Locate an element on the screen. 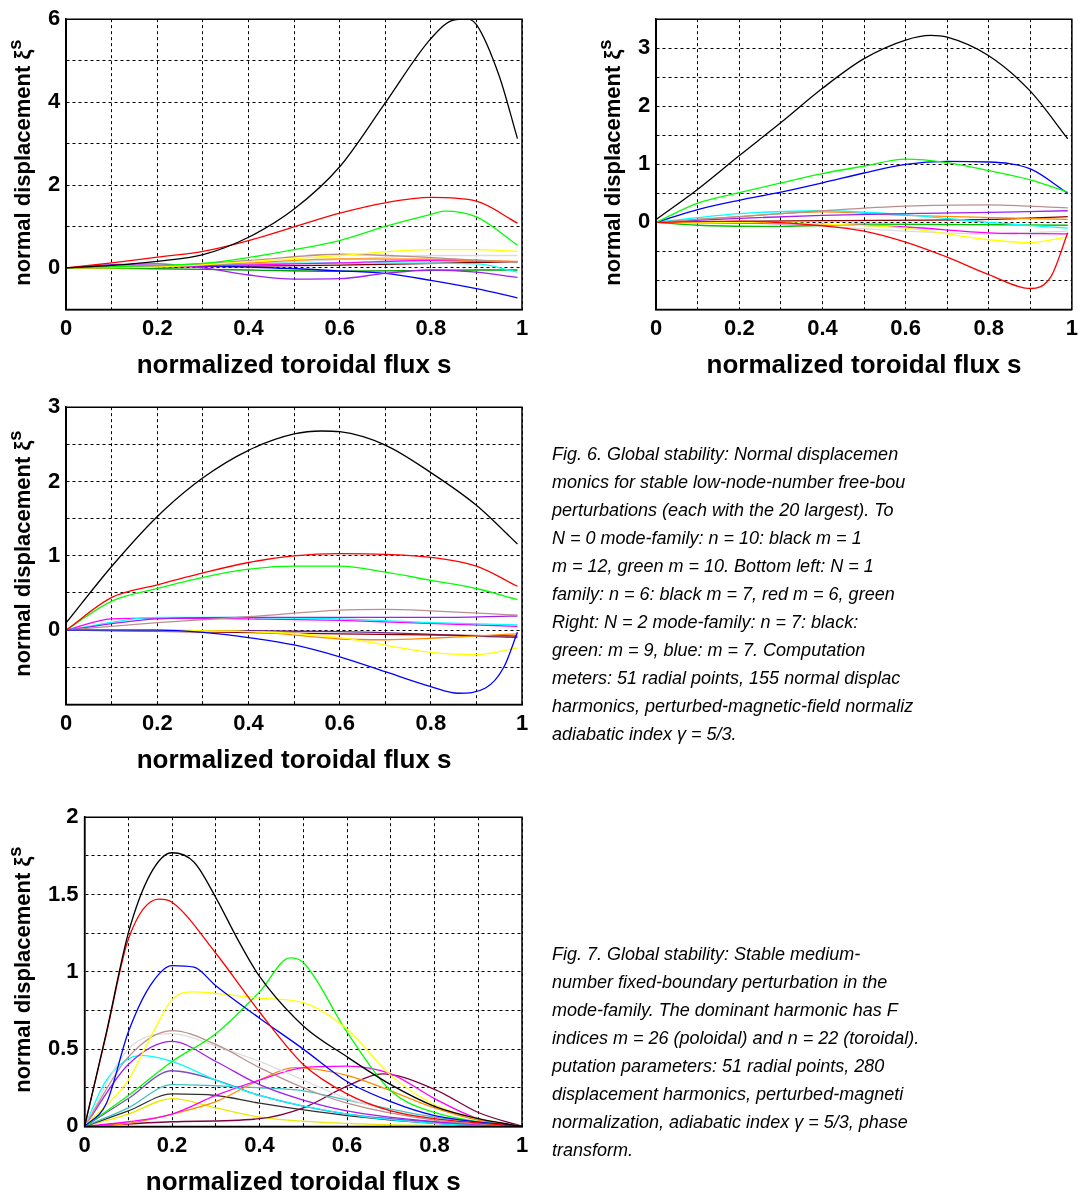 This screenshot has width=1084, height=1202. text: family: n = 6: black m = 7, red m = 6, green is located at coordinates (724, 594).